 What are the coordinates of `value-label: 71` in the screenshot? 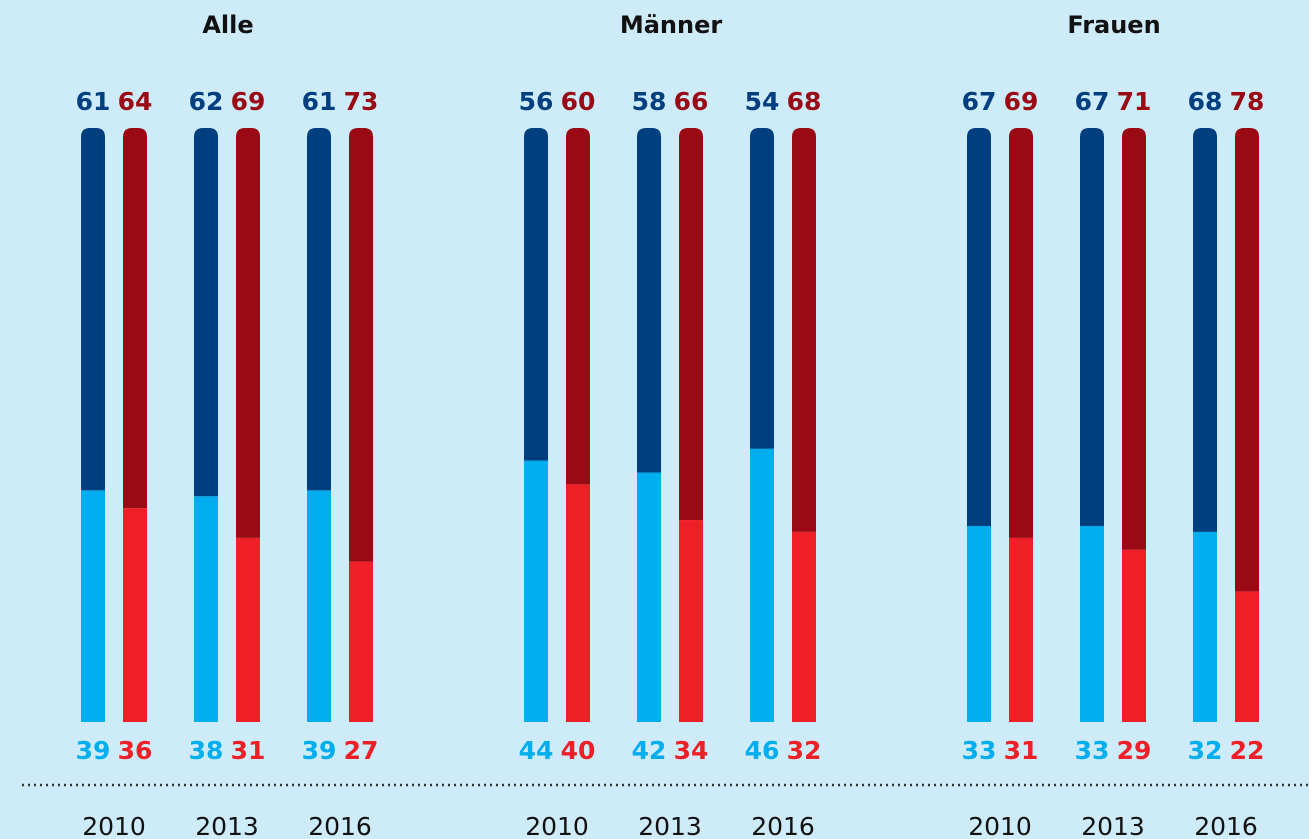 It's located at (1134, 101).